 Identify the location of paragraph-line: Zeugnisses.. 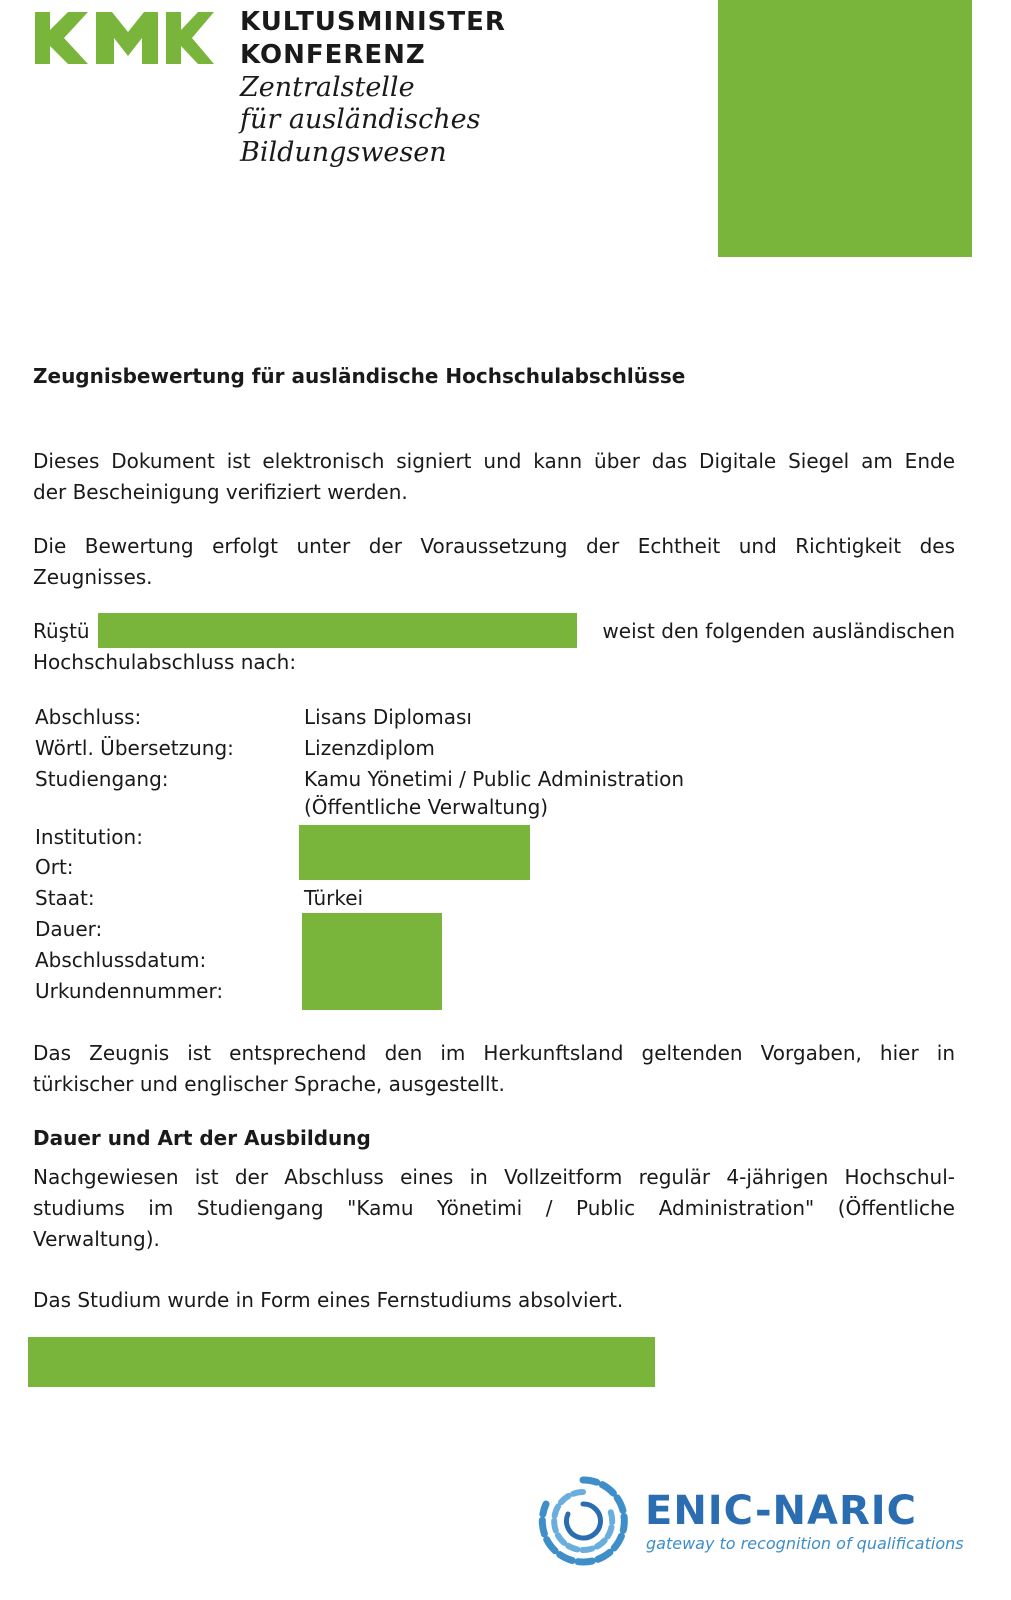
(93, 577).